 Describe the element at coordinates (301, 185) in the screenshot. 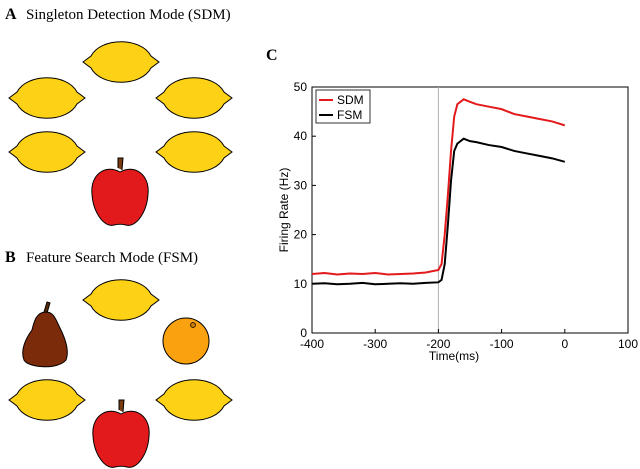

I see `y-tick-label: 30` at that location.